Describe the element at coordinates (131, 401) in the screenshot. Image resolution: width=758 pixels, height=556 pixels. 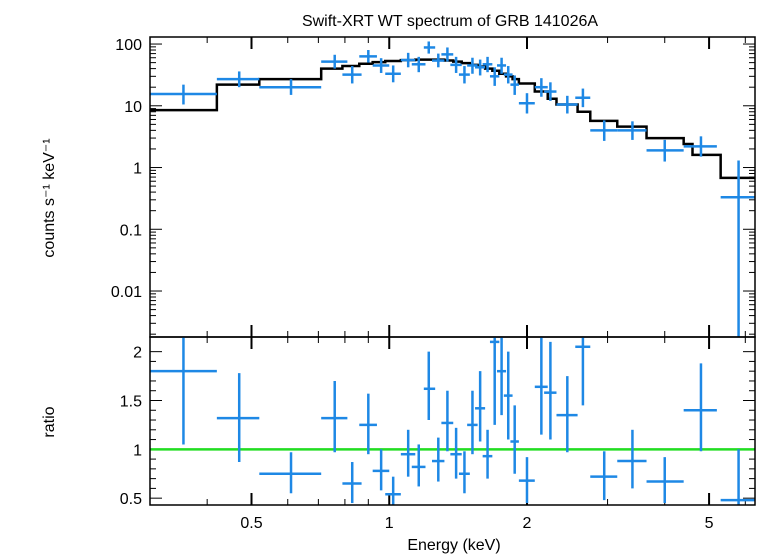
I see `ratio-y-tick-label: 1.5` at that location.